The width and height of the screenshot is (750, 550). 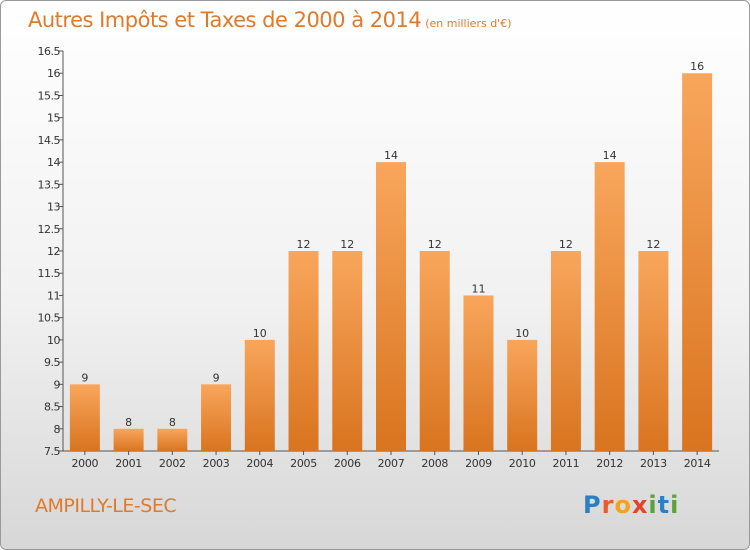 I want to click on y-tick-label: 8, so click(x=57, y=429).